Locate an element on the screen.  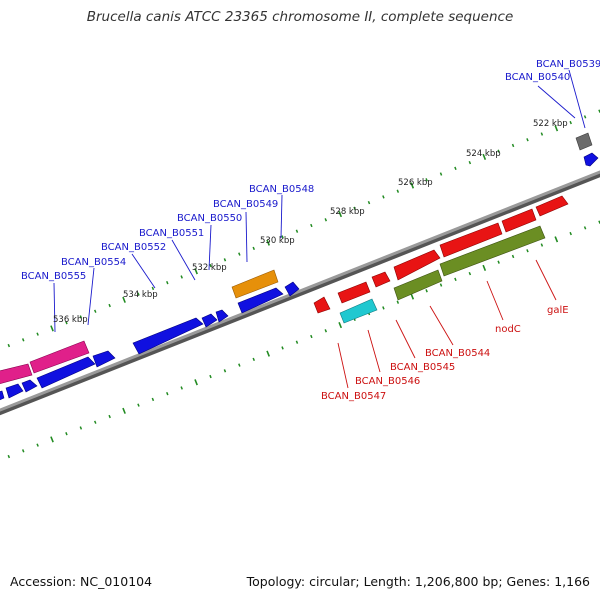
gene-label: BCAN_B0544 is located at coordinates (457, 353).